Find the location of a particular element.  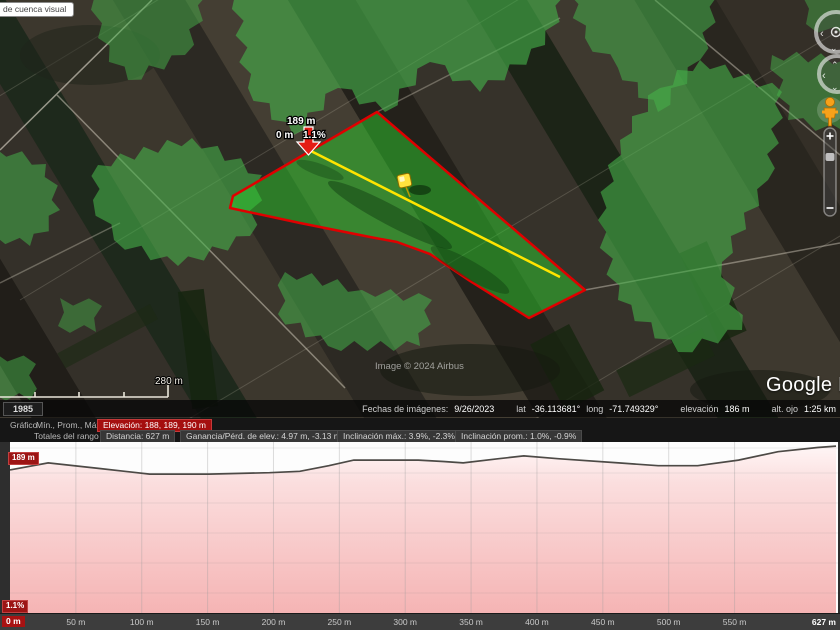

scale-bar-label: 280 m is located at coordinates (169, 381).